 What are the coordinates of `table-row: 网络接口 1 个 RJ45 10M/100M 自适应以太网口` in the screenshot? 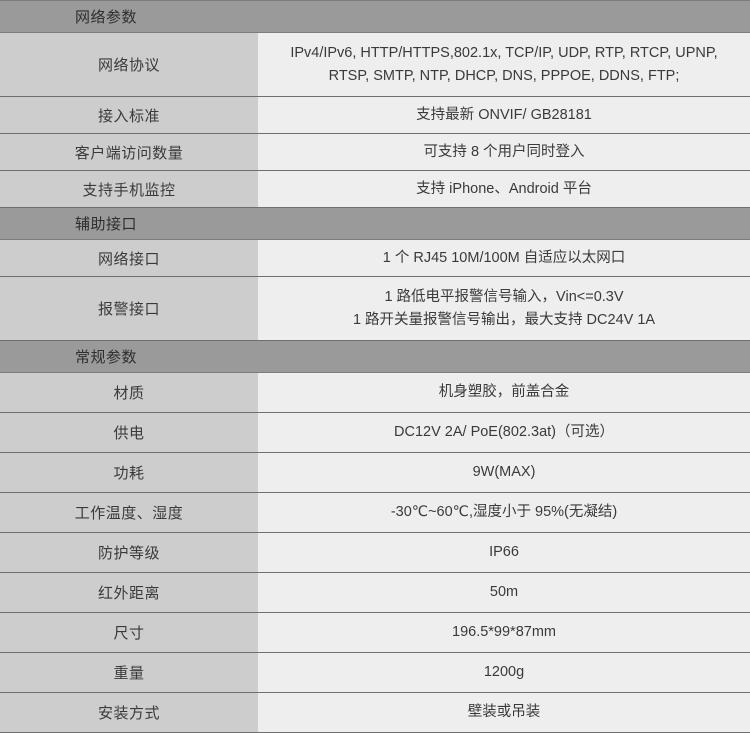 It's located at (375, 258).